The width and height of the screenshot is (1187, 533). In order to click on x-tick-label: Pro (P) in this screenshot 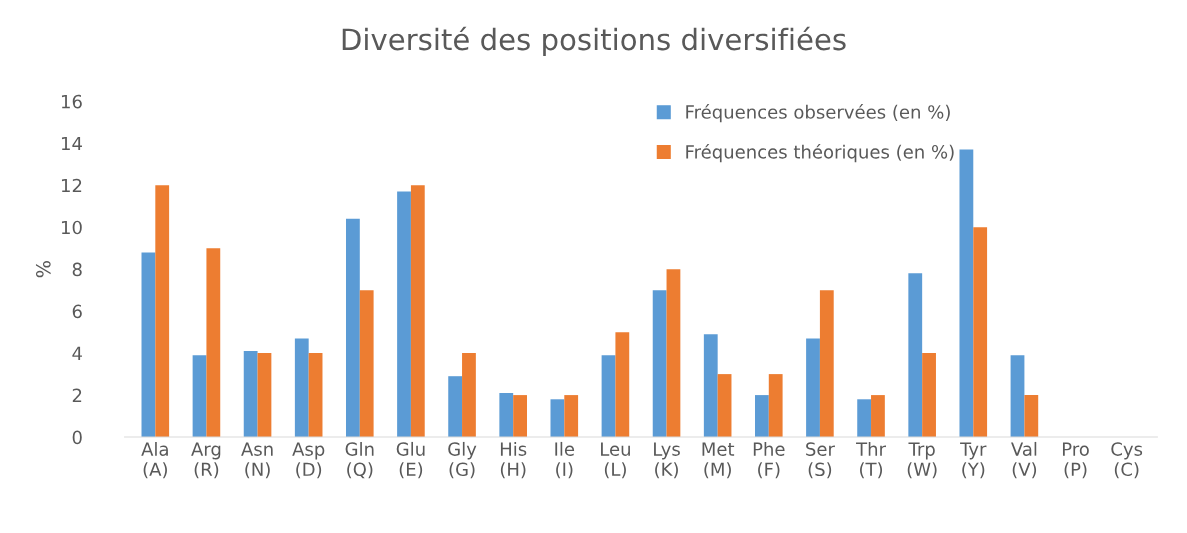, I will do `click(1075, 460)`.